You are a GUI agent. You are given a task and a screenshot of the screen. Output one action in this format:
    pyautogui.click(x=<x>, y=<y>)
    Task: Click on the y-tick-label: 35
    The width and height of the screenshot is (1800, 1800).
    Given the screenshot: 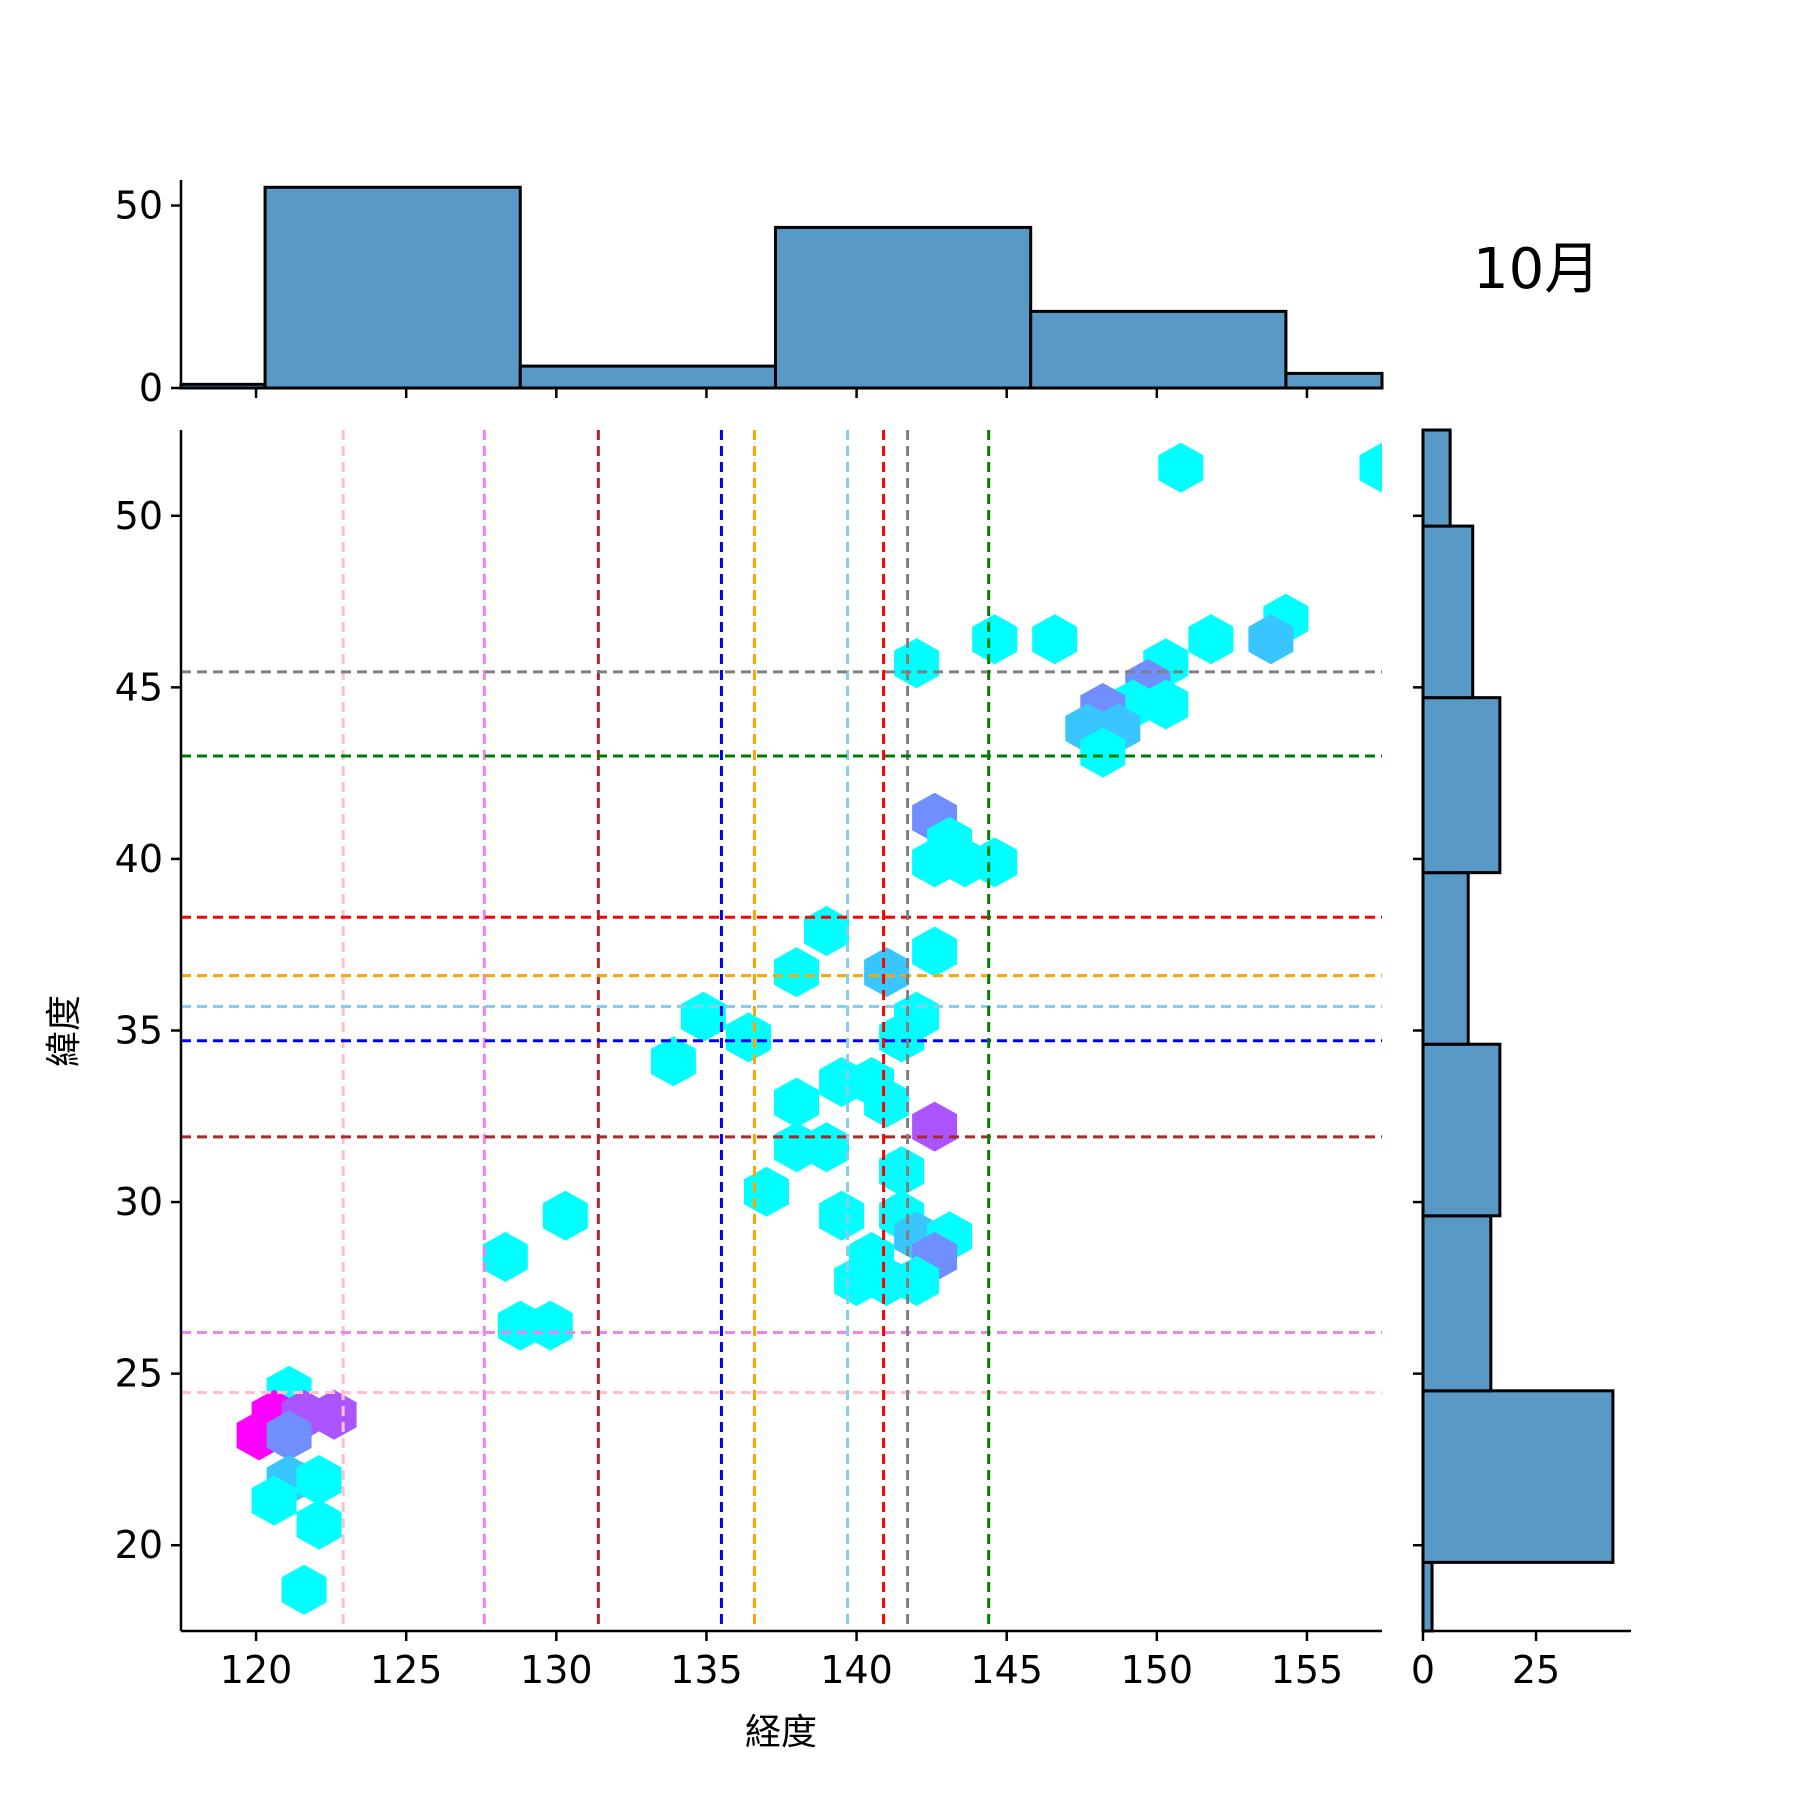 What is the action you would take?
    pyautogui.click(x=139, y=1031)
    